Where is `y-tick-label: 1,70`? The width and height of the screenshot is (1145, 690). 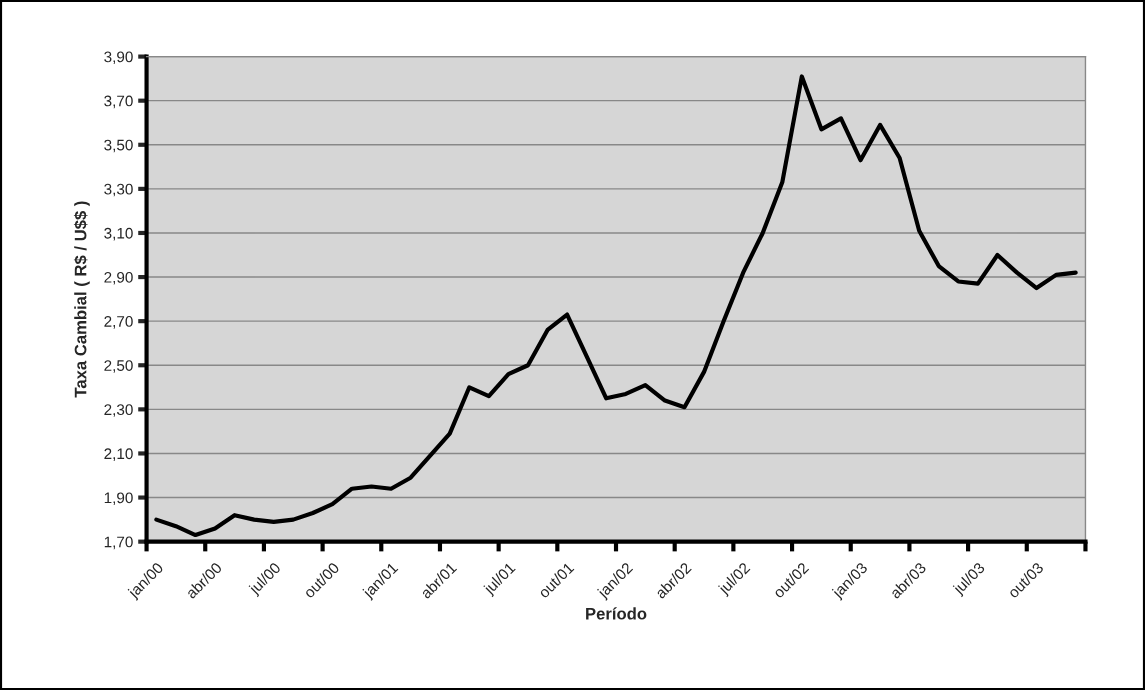 y-tick-label: 1,70 is located at coordinates (118, 543).